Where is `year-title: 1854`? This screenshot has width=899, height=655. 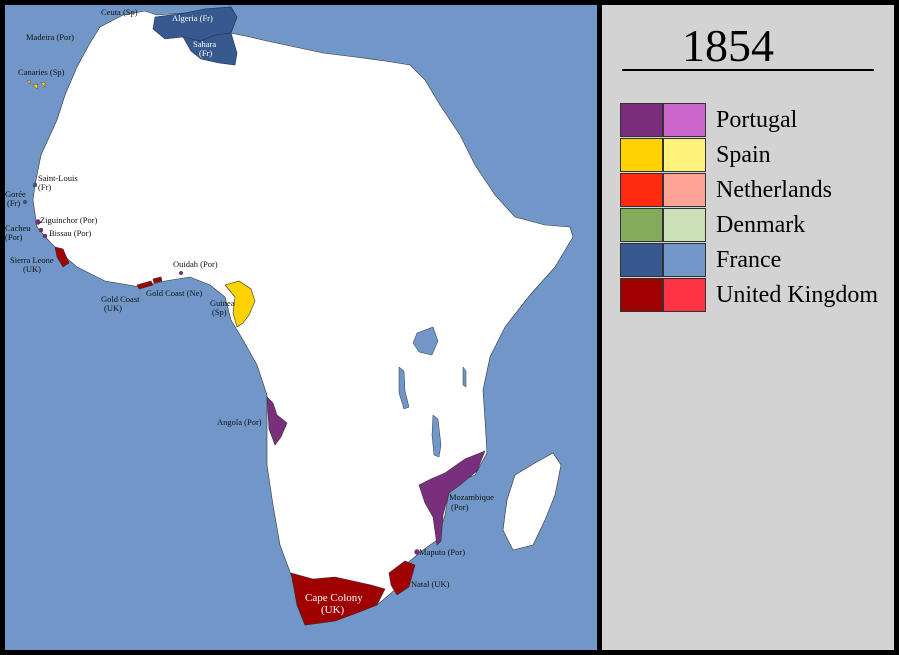
year-title: 1854 is located at coordinates (728, 45).